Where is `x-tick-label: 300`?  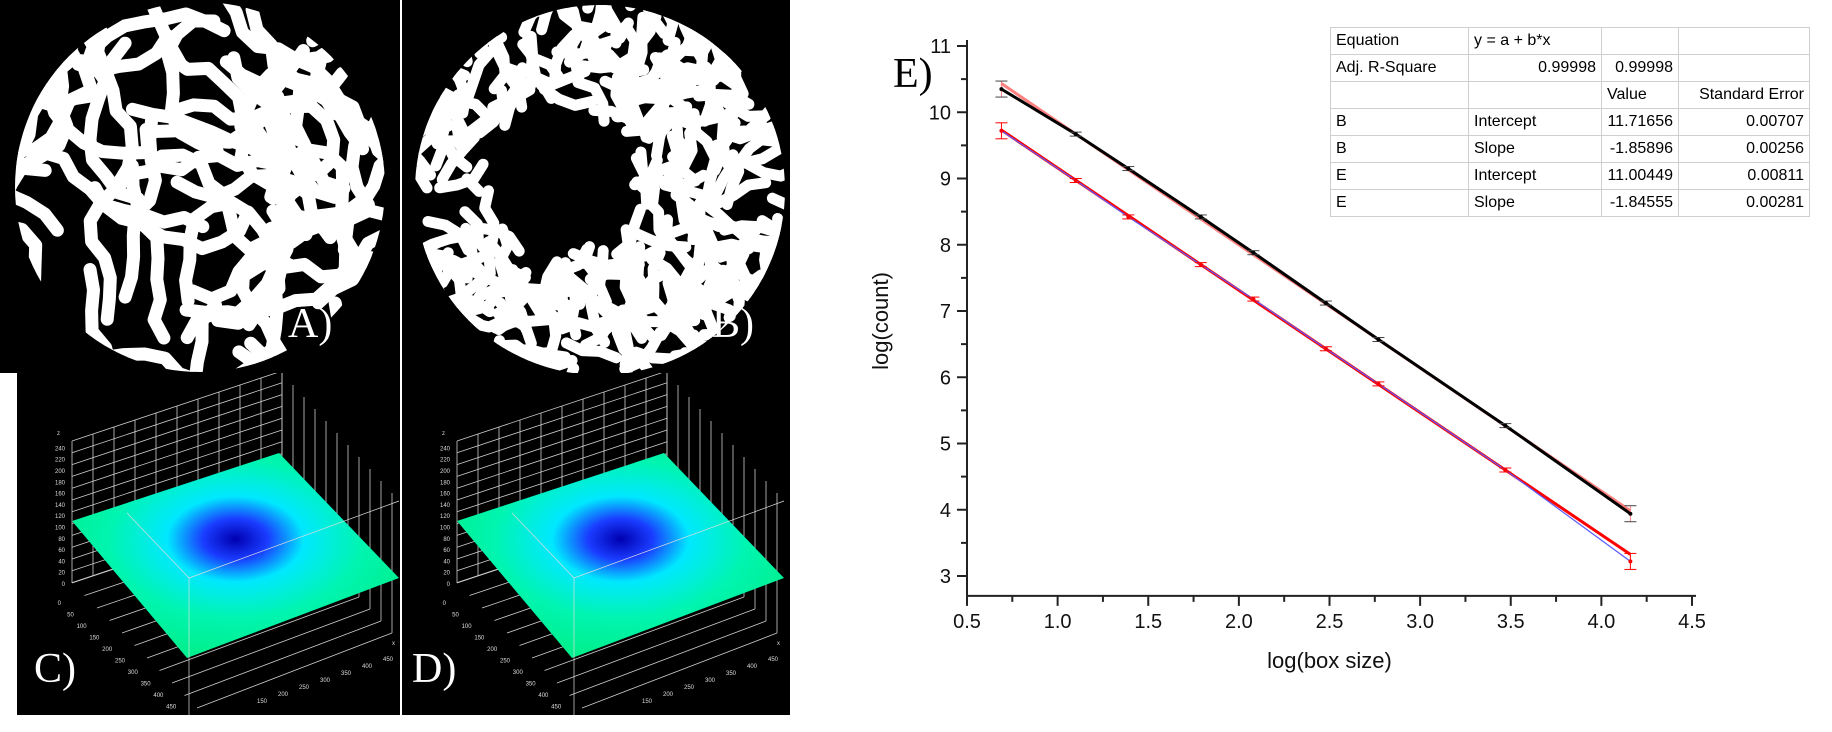
x-tick-label: 300 is located at coordinates (325, 681).